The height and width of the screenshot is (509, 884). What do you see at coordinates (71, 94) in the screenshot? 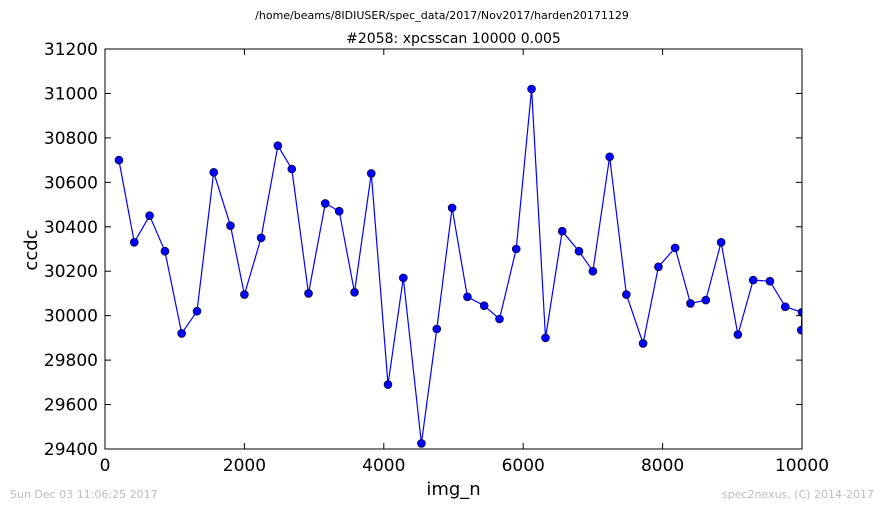
I see `y-tick-label: 31000` at bounding box center [71, 94].